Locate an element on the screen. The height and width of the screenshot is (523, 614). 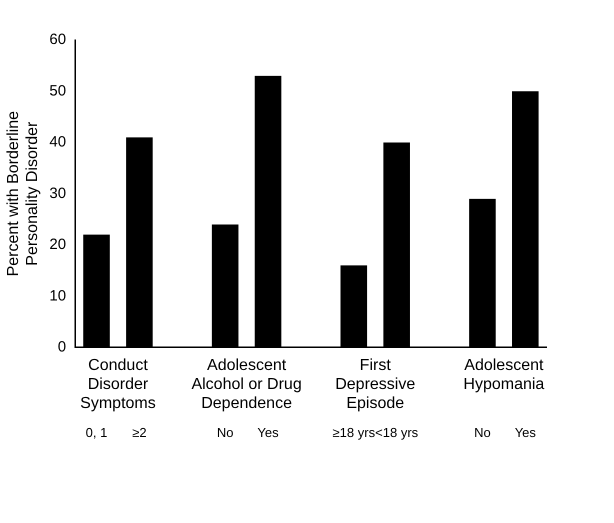
y-axis-title: Percent with Borderline Personality Disorder is located at coordinates (23, 193).